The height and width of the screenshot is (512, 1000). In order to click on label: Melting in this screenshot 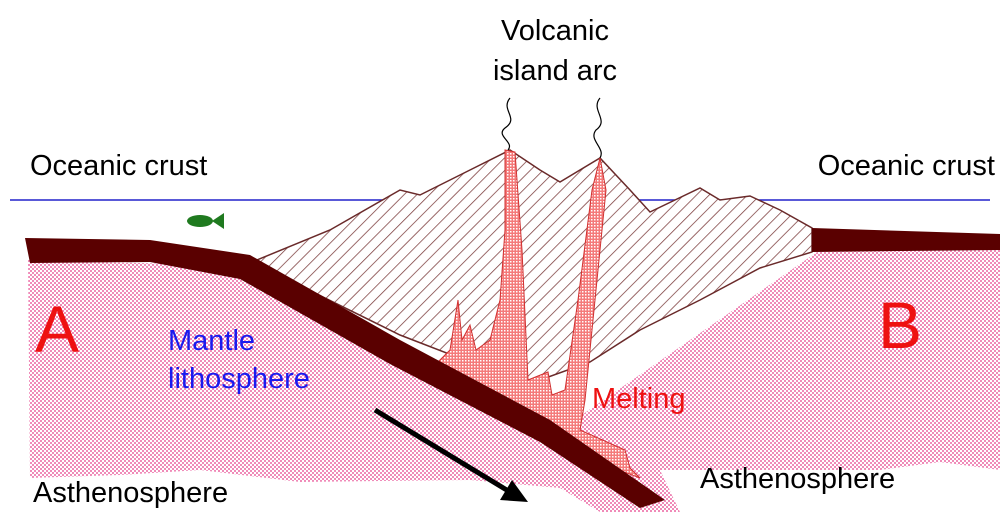, I will do `click(639, 399)`.